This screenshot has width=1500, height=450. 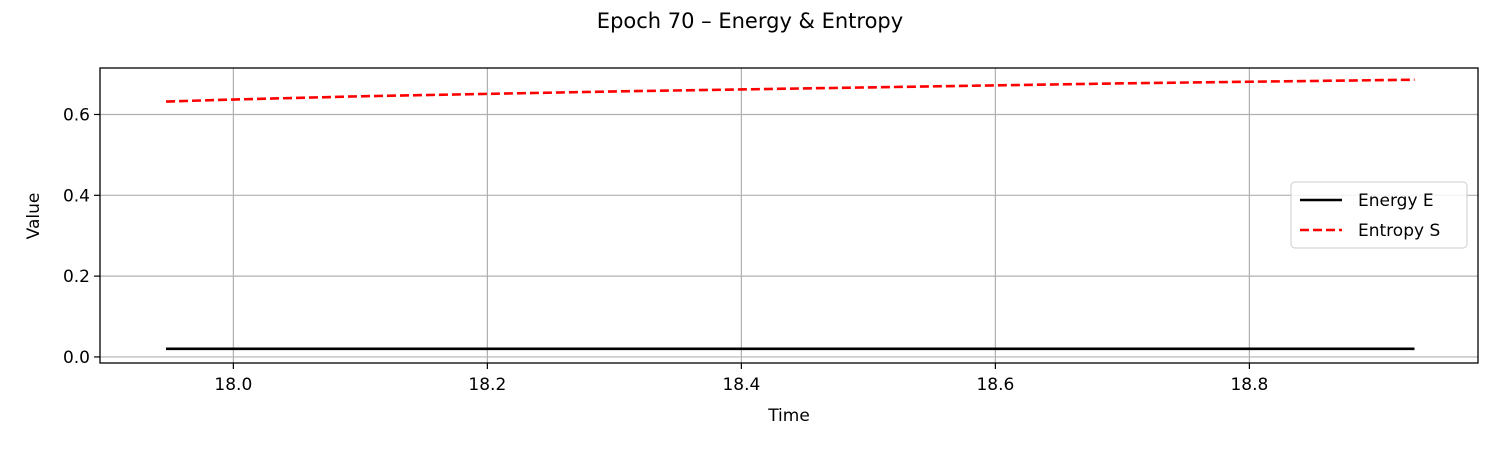 I want to click on y-tick-label: 0.4, so click(x=76, y=196).